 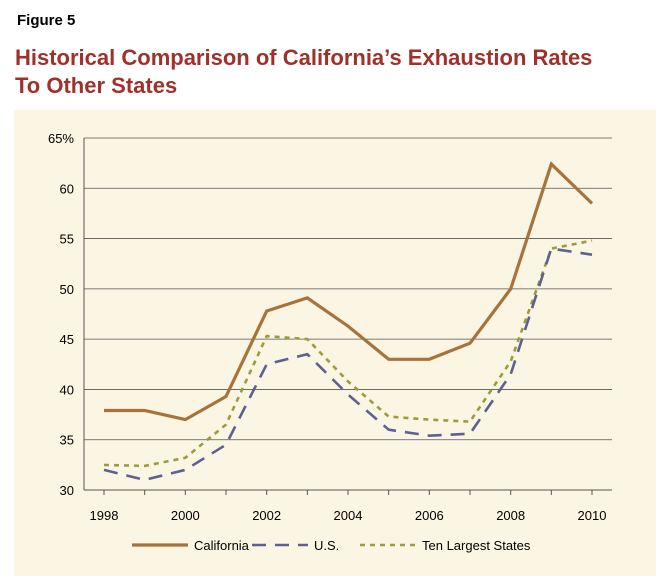 What do you see at coordinates (67, 289) in the screenshot?
I see `y-tick-label: 50` at bounding box center [67, 289].